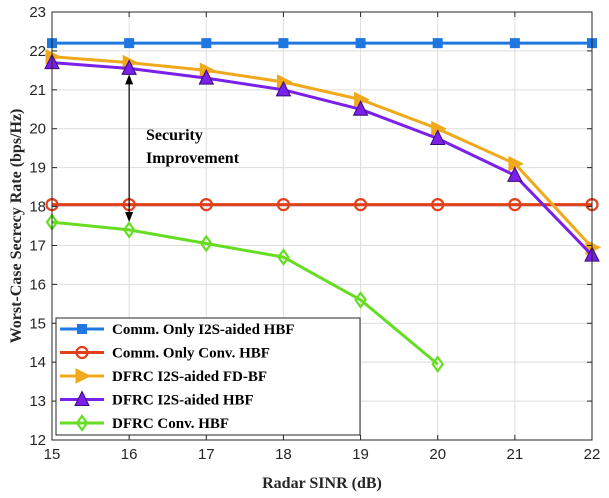 The width and height of the screenshot is (609, 498). What do you see at coordinates (283, 454) in the screenshot?
I see `x-tick-label: 18` at bounding box center [283, 454].